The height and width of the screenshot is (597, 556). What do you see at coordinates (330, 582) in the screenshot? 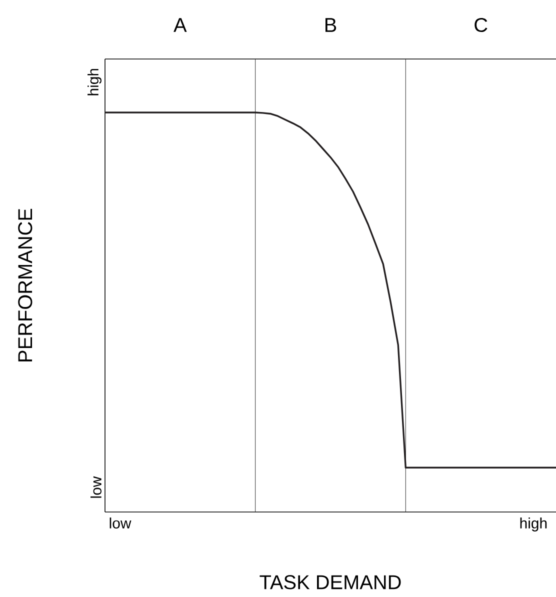
I see `x-axis-title: TASK DEMAND` at bounding box center [330, 582].